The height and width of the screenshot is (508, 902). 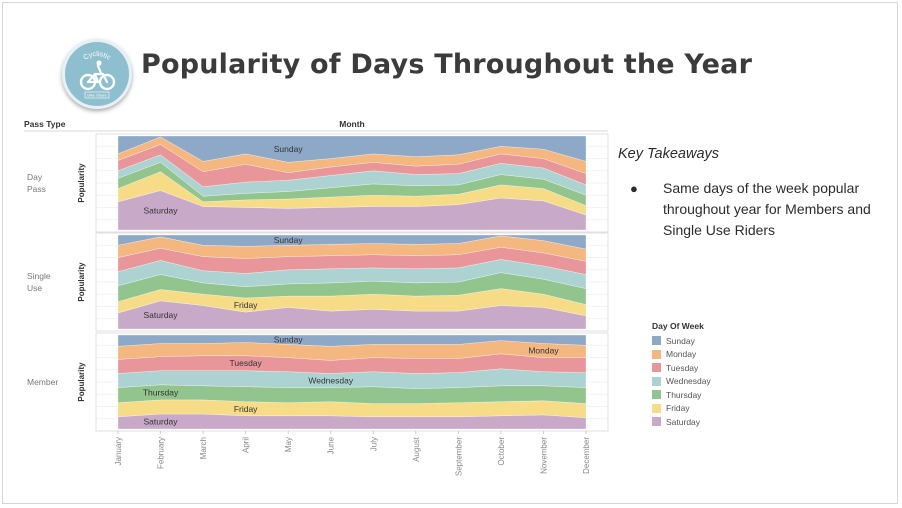 I want to click on legend-label: Thursday, so click(x=684, y=394).